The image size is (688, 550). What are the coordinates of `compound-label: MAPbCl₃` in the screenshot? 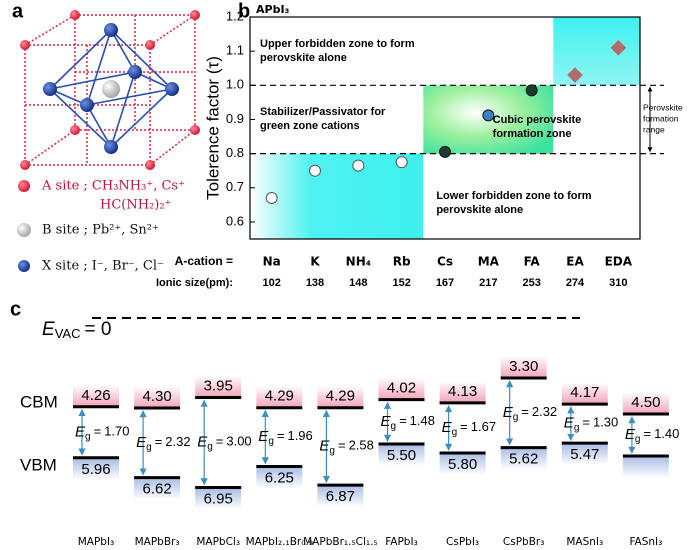 It's located at (218, 542).